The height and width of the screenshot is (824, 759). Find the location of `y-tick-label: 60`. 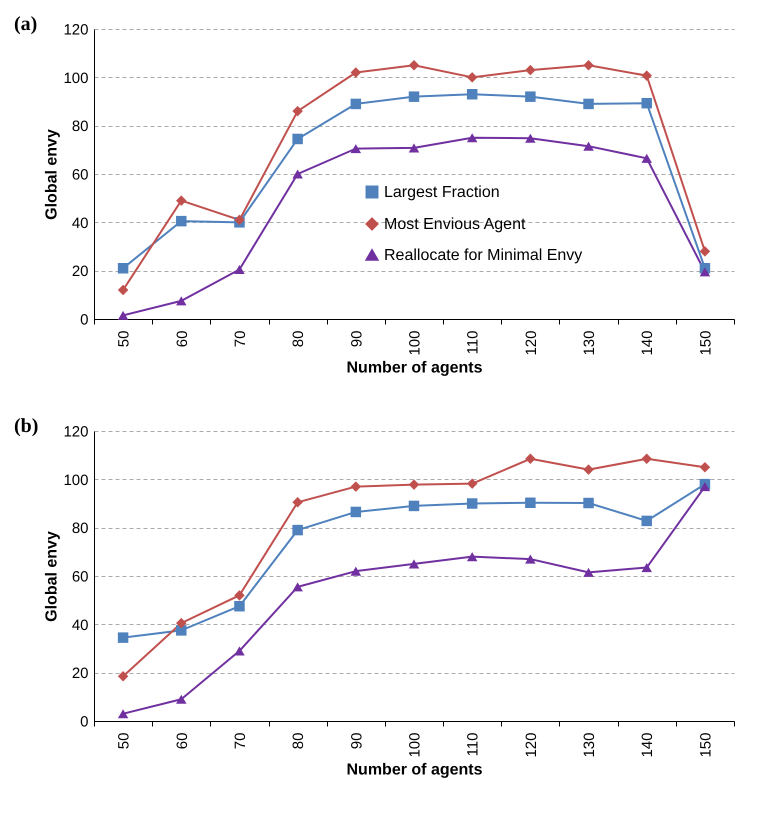

y-tick-label: 60 is located at coordinates (80, 175).